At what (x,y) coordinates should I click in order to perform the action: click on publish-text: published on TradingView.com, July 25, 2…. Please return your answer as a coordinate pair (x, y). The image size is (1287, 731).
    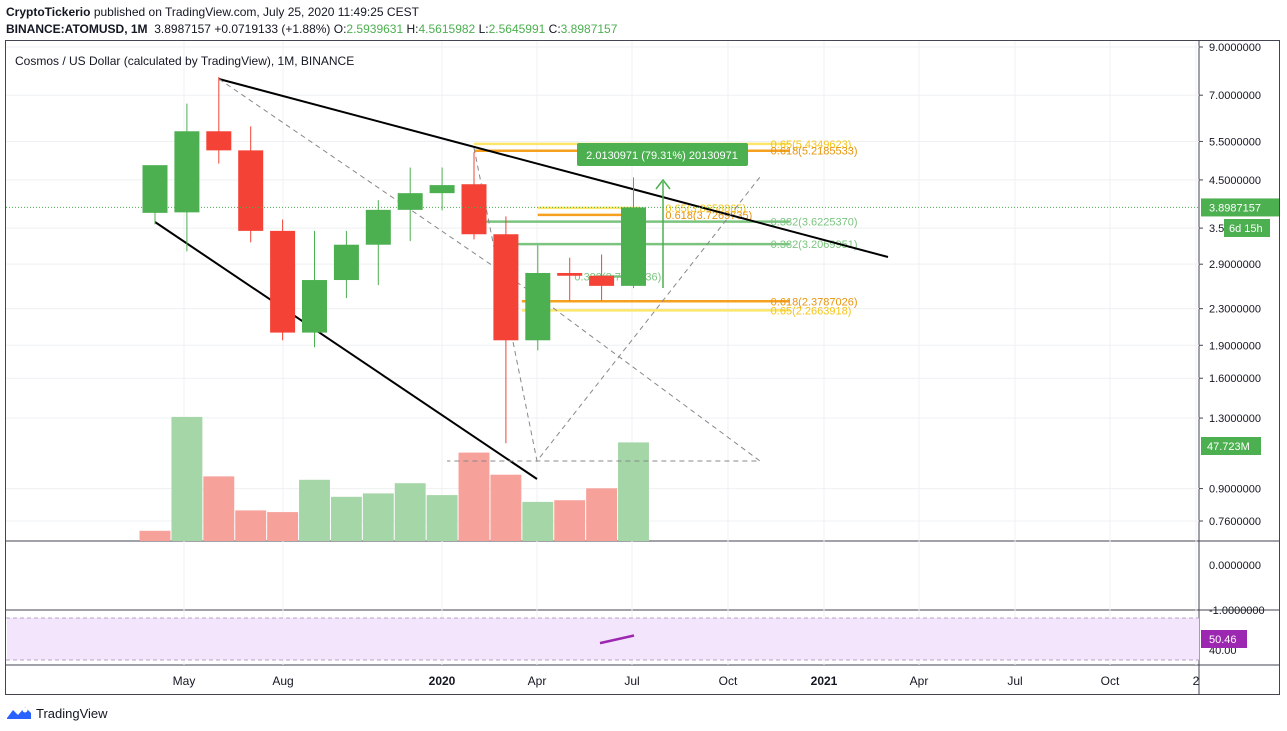
    Looking at the image, I should click on (256, 12).